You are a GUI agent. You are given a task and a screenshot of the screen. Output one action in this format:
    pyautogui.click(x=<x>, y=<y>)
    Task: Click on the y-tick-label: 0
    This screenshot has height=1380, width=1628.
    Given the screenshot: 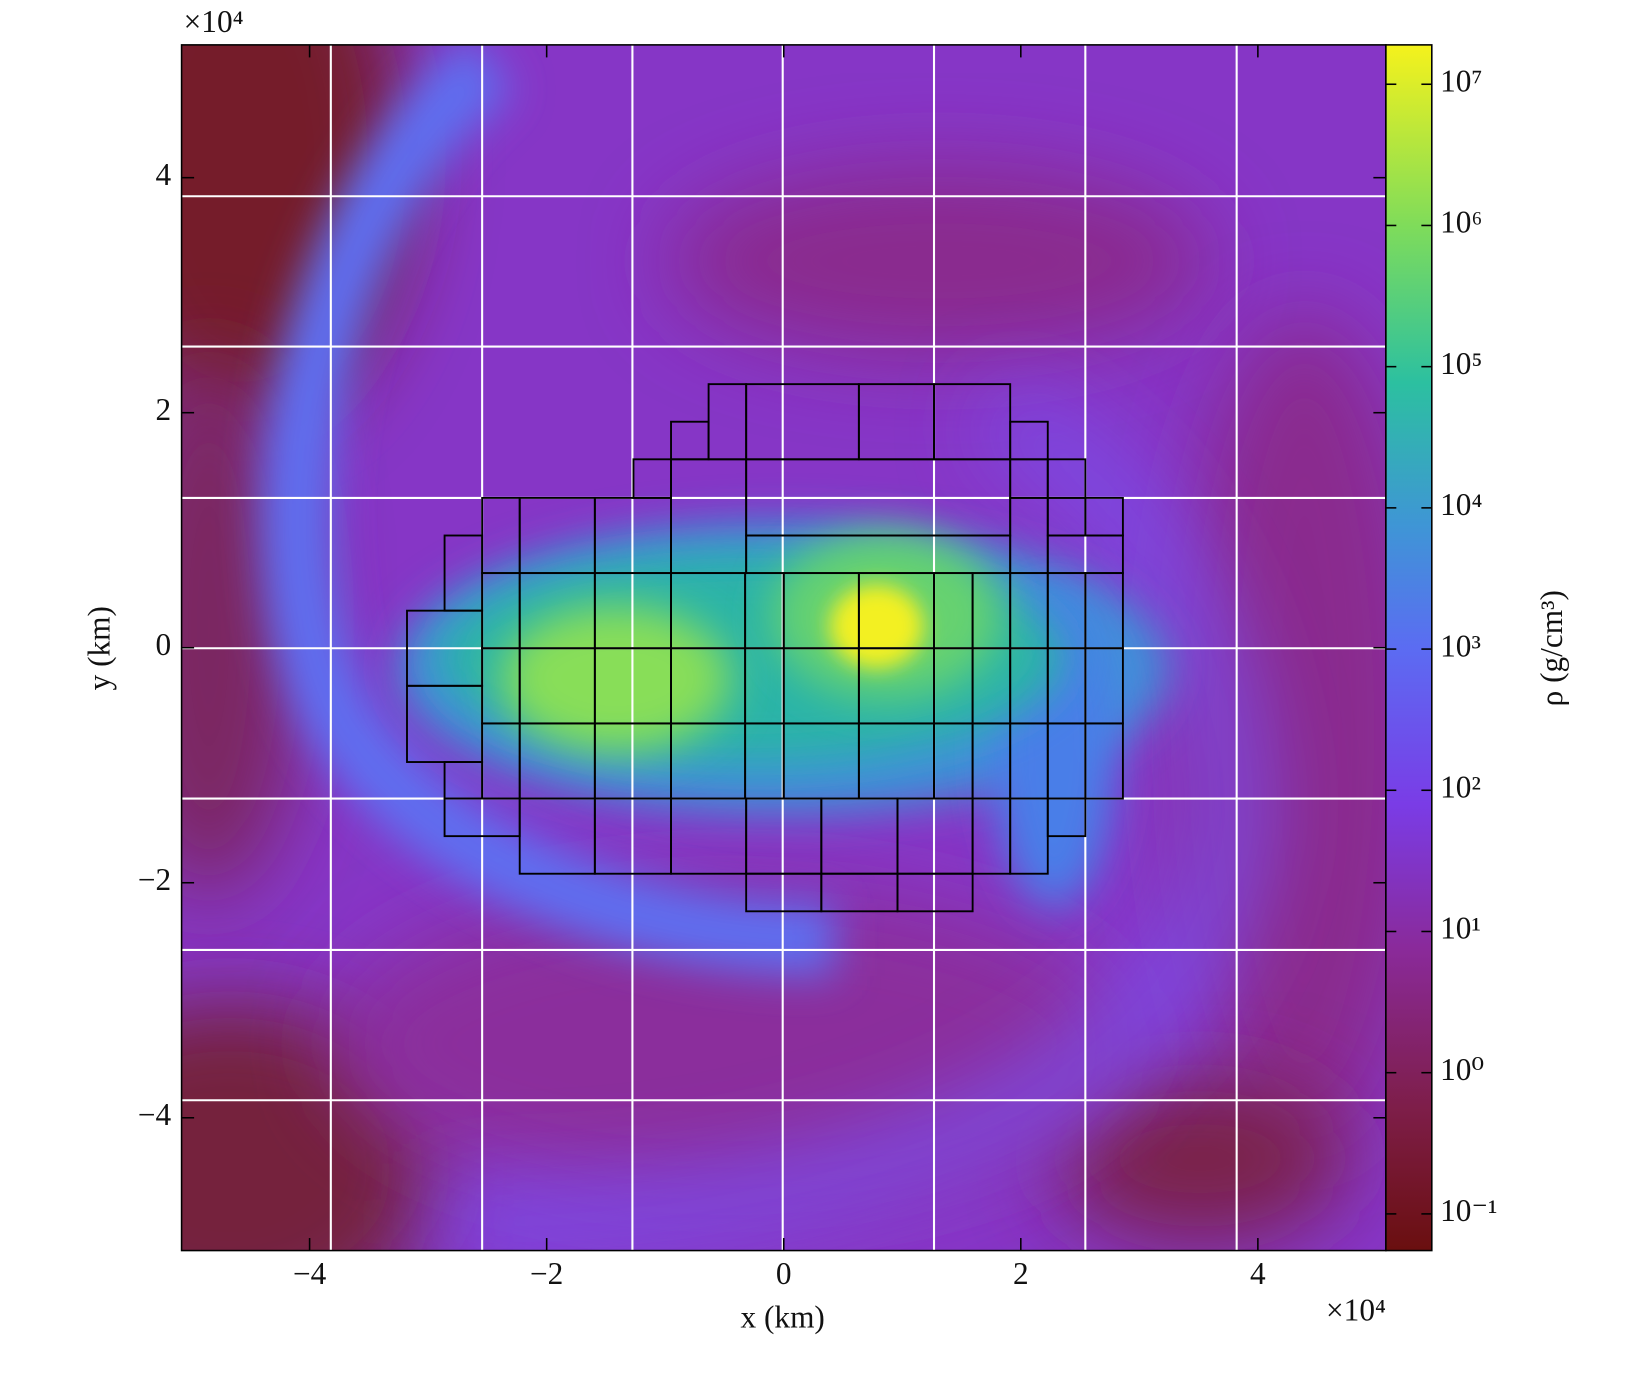 What is the action you would take?
    pyautogui.click(x=163, y=644)
    